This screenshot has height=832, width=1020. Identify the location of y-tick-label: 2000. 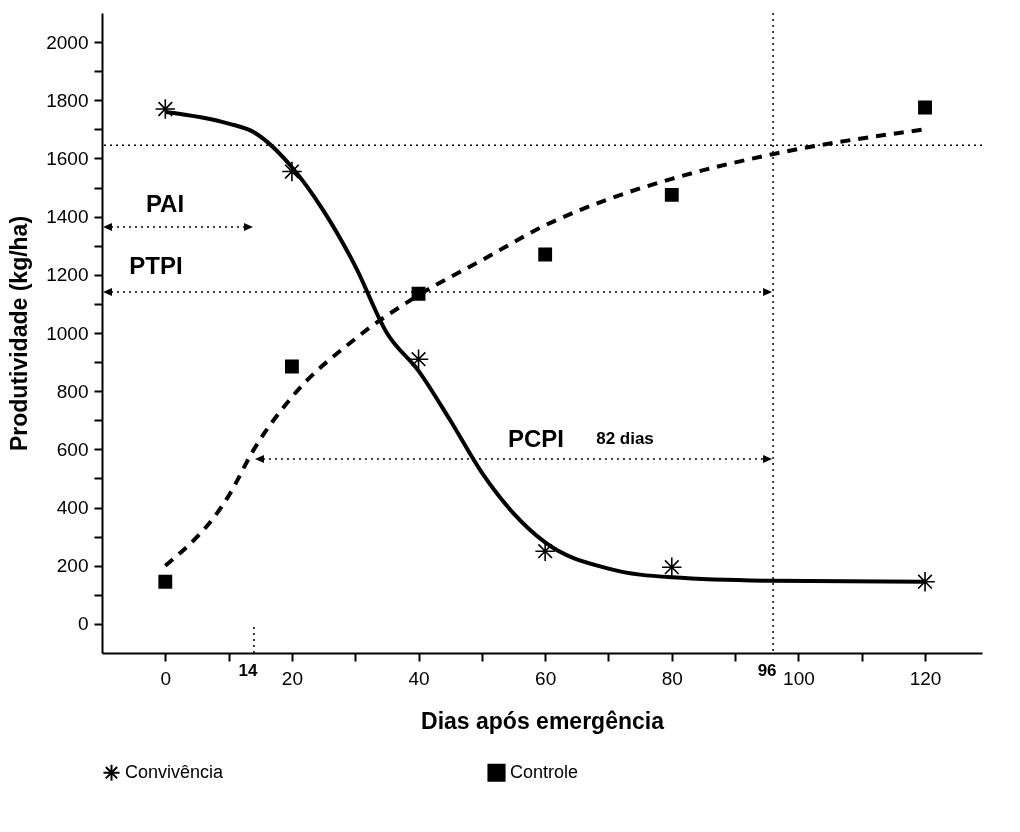
(67, 42).